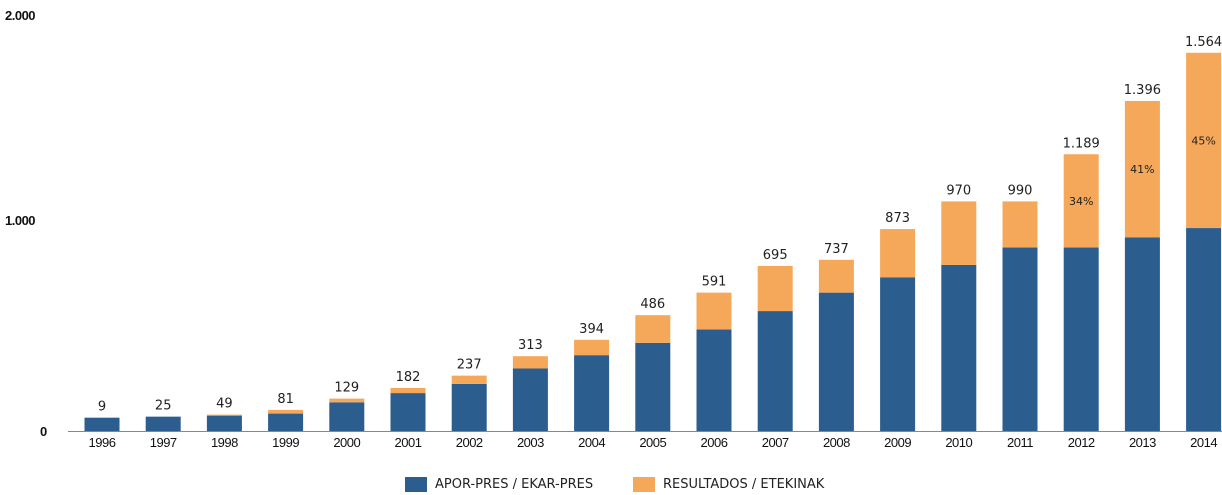 Image resolution: width=1222 pixels, height=495 pixels. What do you see at coordinates (1142, 90) in the screenshot?
I see `total-label-2013: 1.396` at bounding box center [1142, 90].